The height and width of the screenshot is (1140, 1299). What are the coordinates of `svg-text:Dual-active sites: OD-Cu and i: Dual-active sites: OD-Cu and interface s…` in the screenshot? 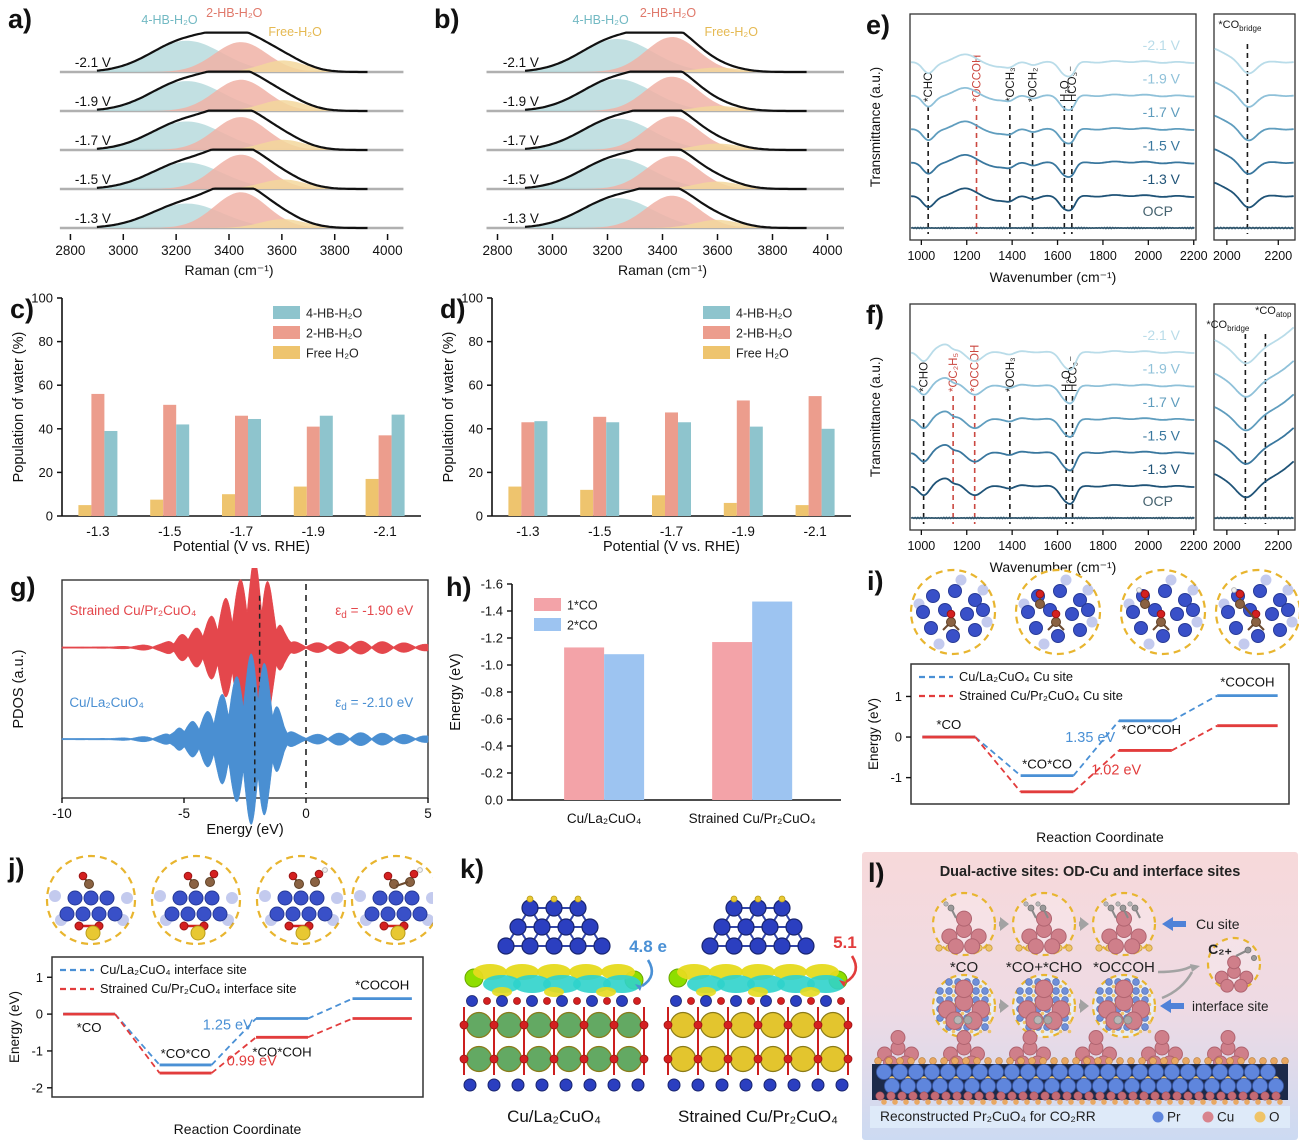 It's located at (1090, 872).